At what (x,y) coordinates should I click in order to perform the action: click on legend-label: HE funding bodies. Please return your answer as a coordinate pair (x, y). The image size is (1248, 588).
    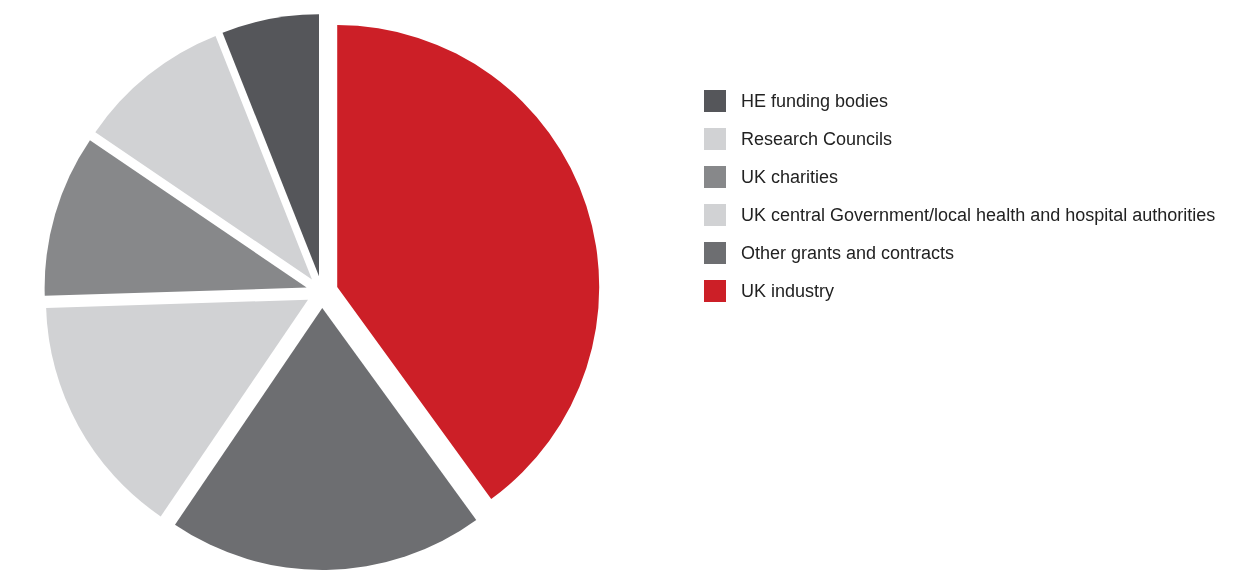
    Looking at the image, I should click on (815, 101).